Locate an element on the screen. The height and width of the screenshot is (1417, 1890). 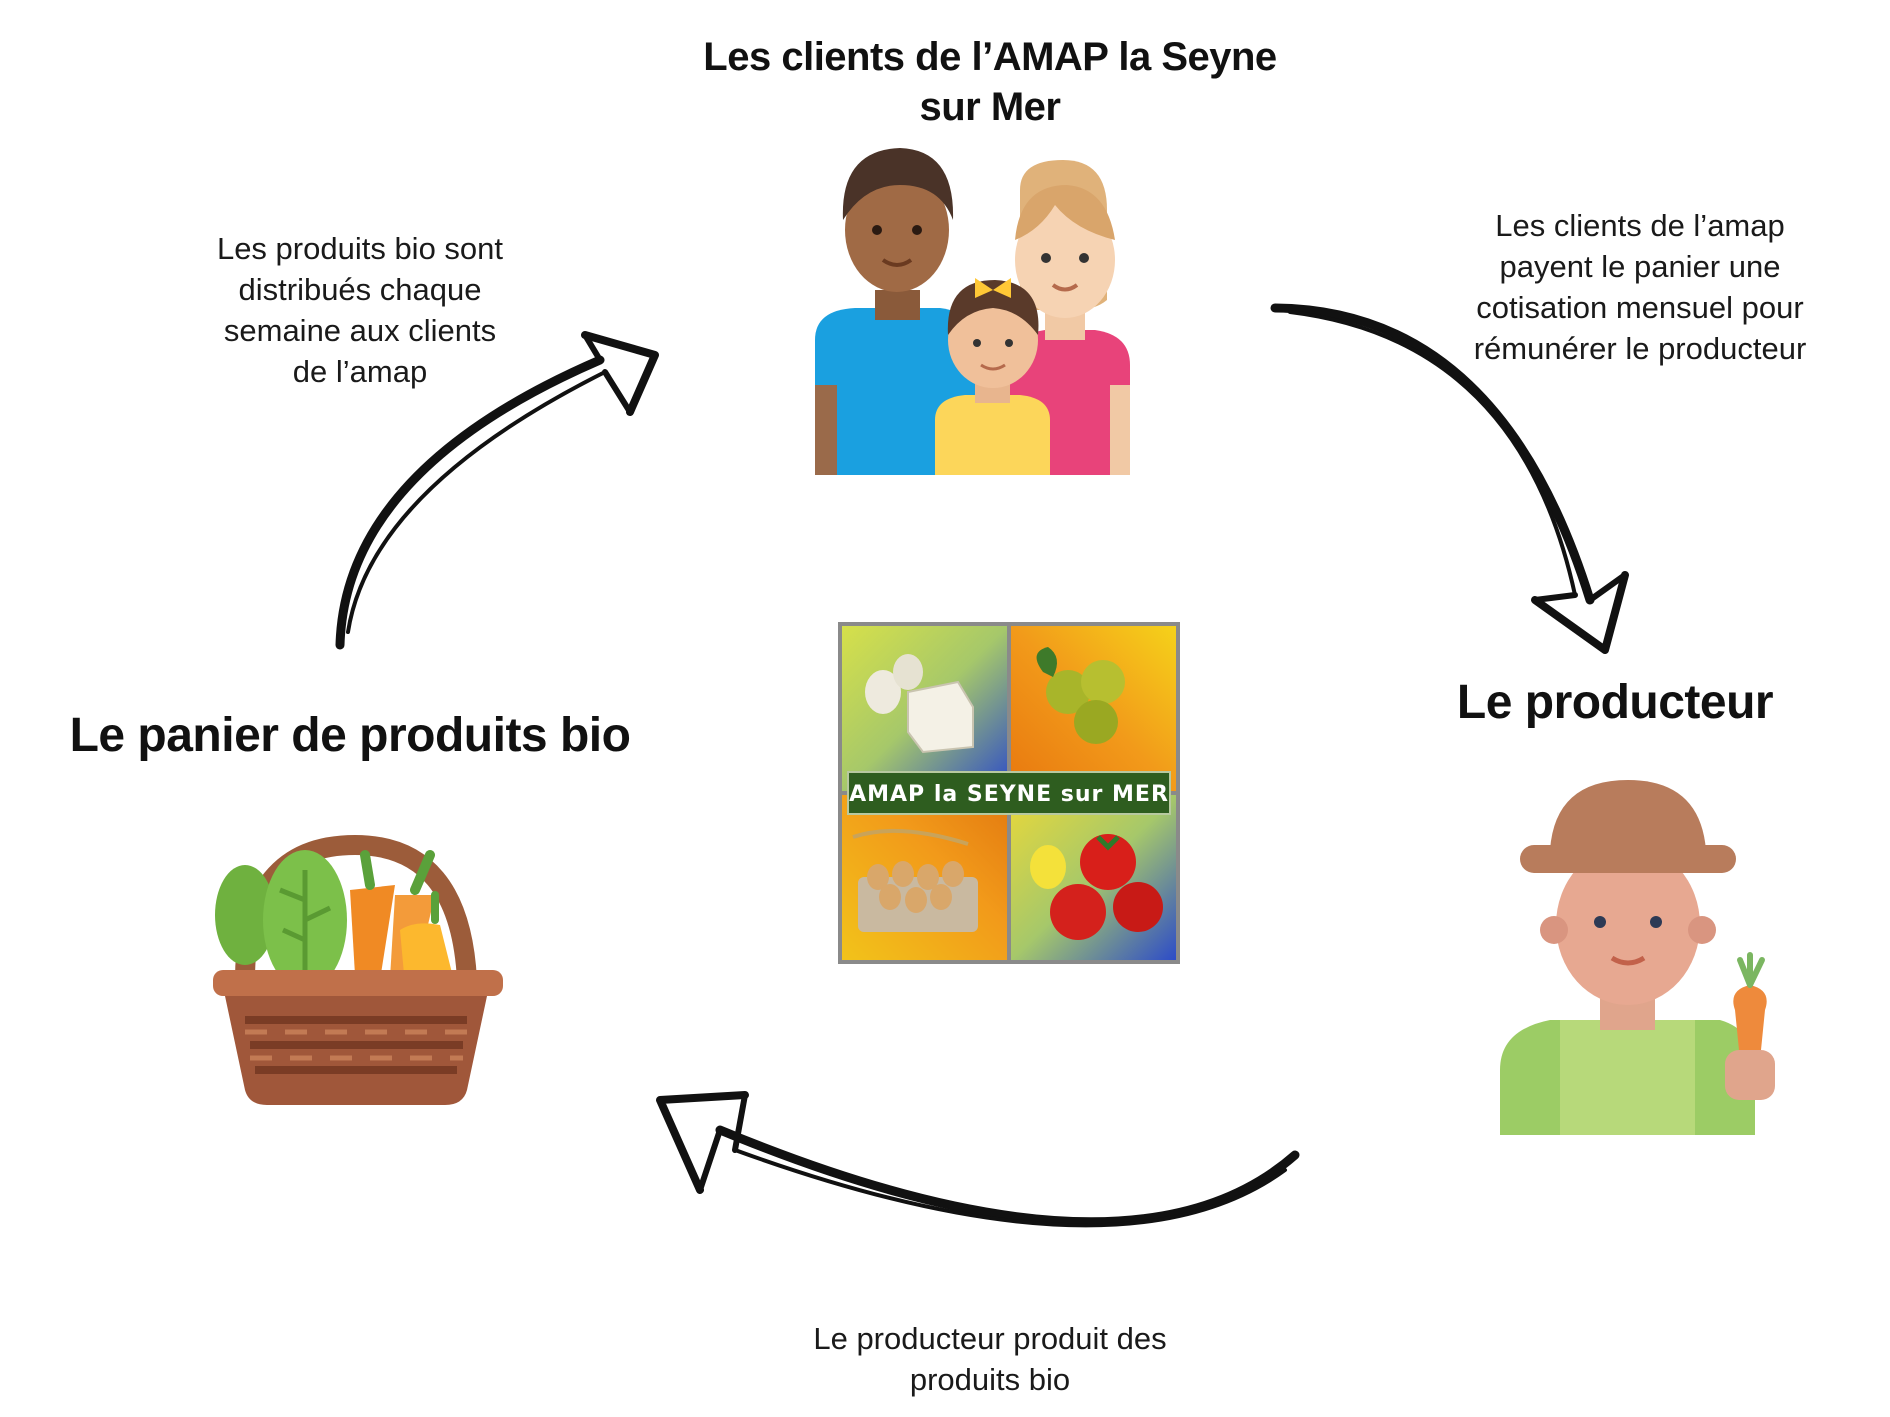
vegetable-basket-icon is located at coordinates (358, 969).